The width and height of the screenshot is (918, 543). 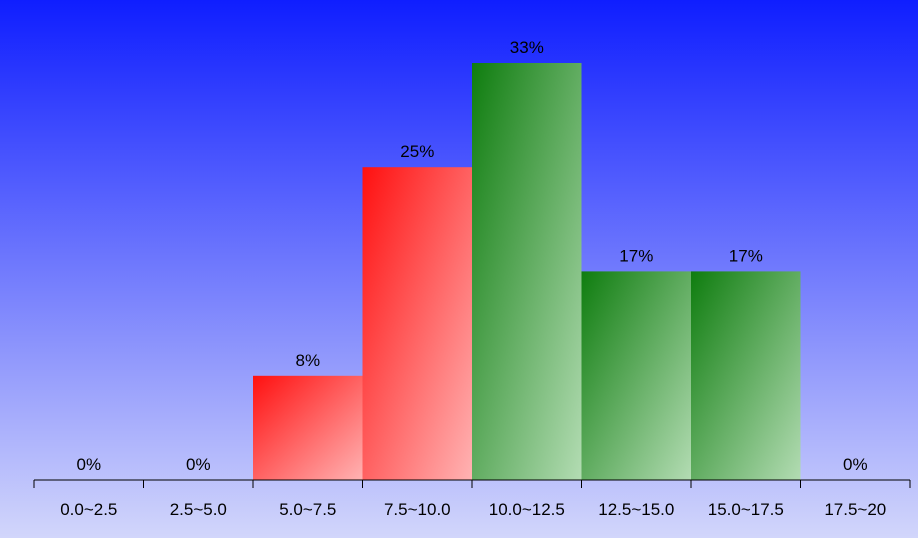 What do you see at coordinates (636, 509) in the screenshot?
I see `tick-label-5: 12.5~15.0` at bounding box center [636, 509].